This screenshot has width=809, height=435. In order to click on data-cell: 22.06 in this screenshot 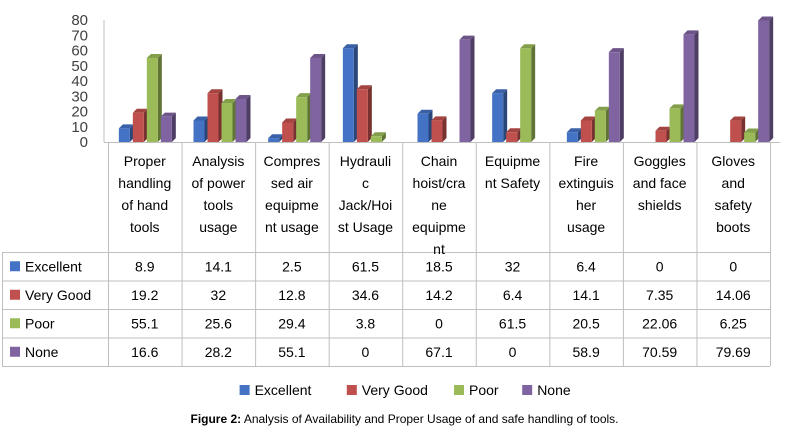, I will do `click(659, 323)`.